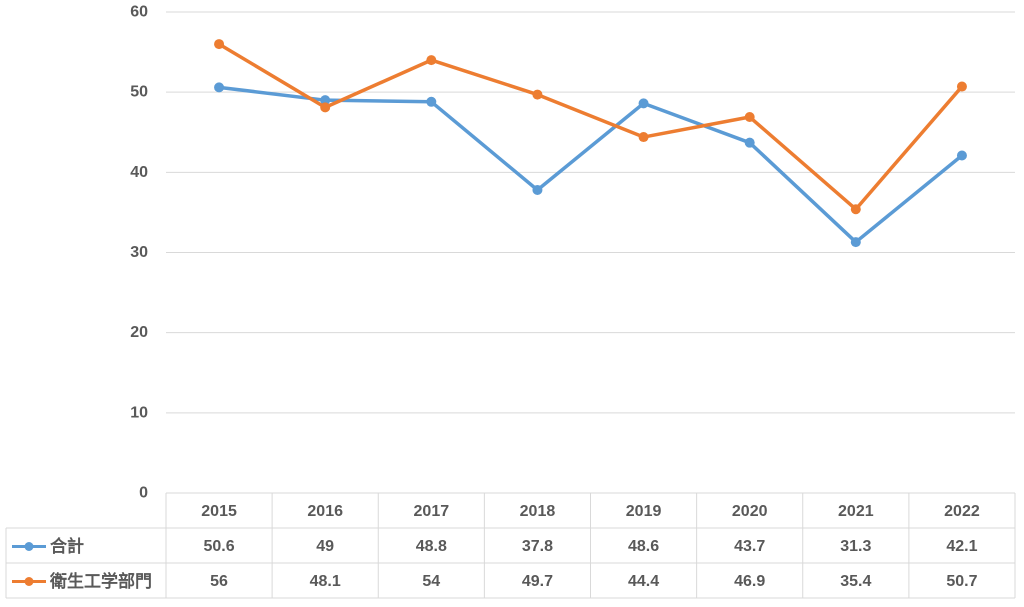 The height and width of the screenshot is (607, 1024). I want to click on x-tick-label: 2022, so click(962, 511).